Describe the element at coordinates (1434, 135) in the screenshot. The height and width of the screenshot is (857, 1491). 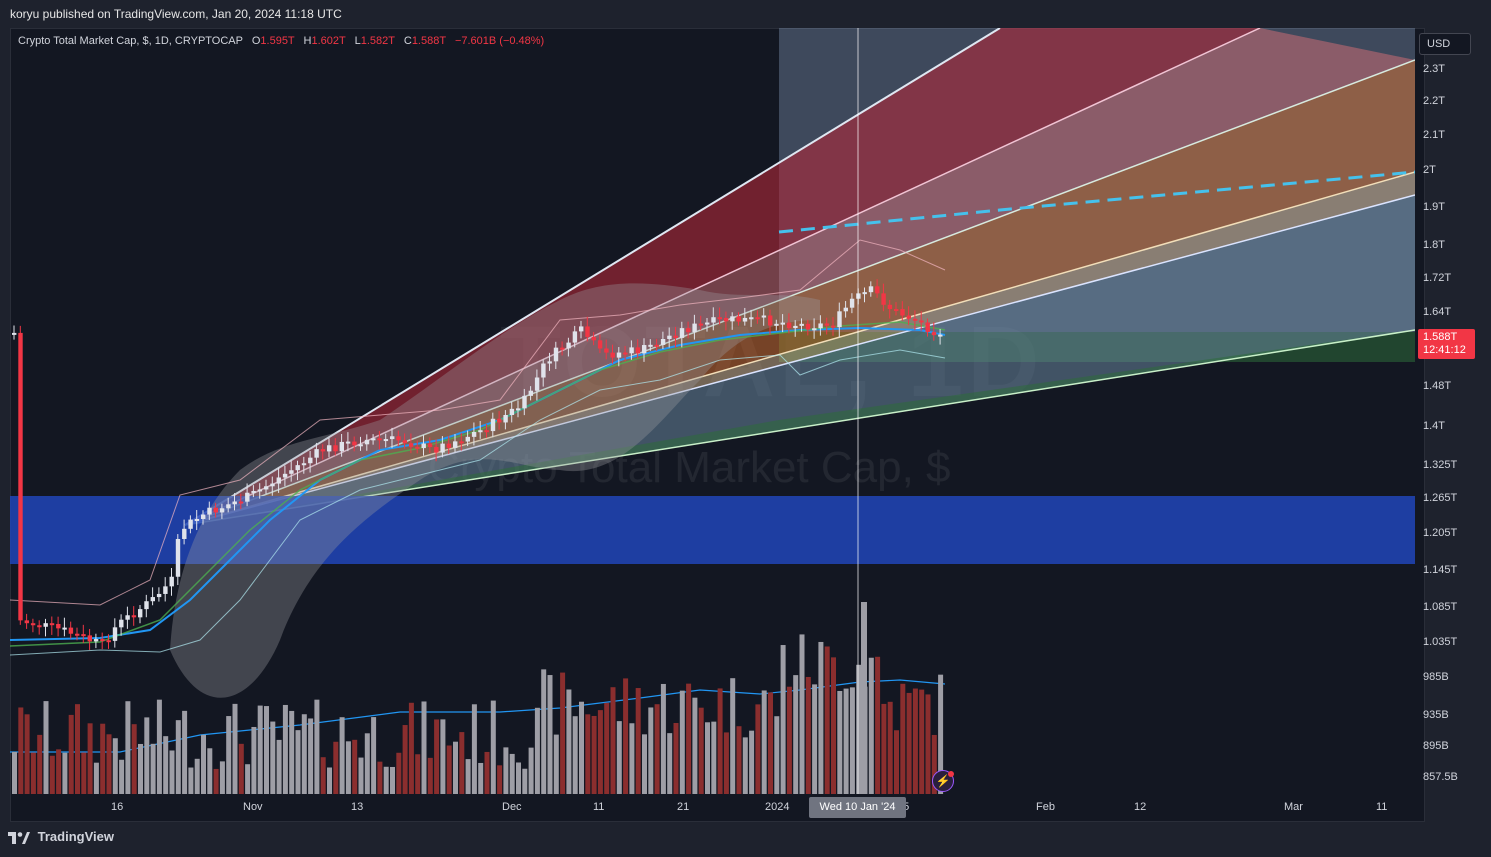
I see `price-tick: 2.1T` at that location.